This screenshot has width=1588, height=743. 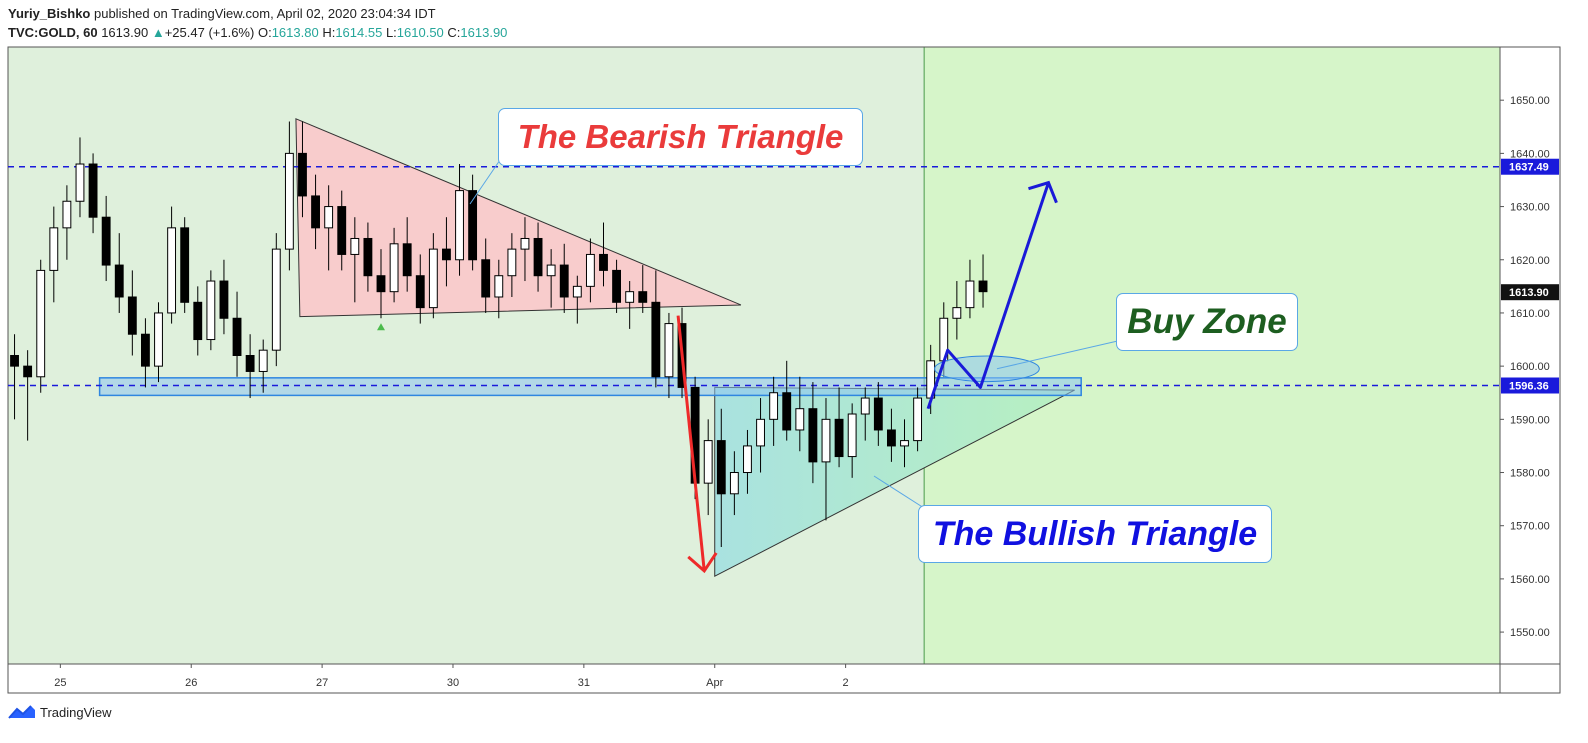 I want to click on level-badge-label: 1596.36, so click(x=1529, y=386).